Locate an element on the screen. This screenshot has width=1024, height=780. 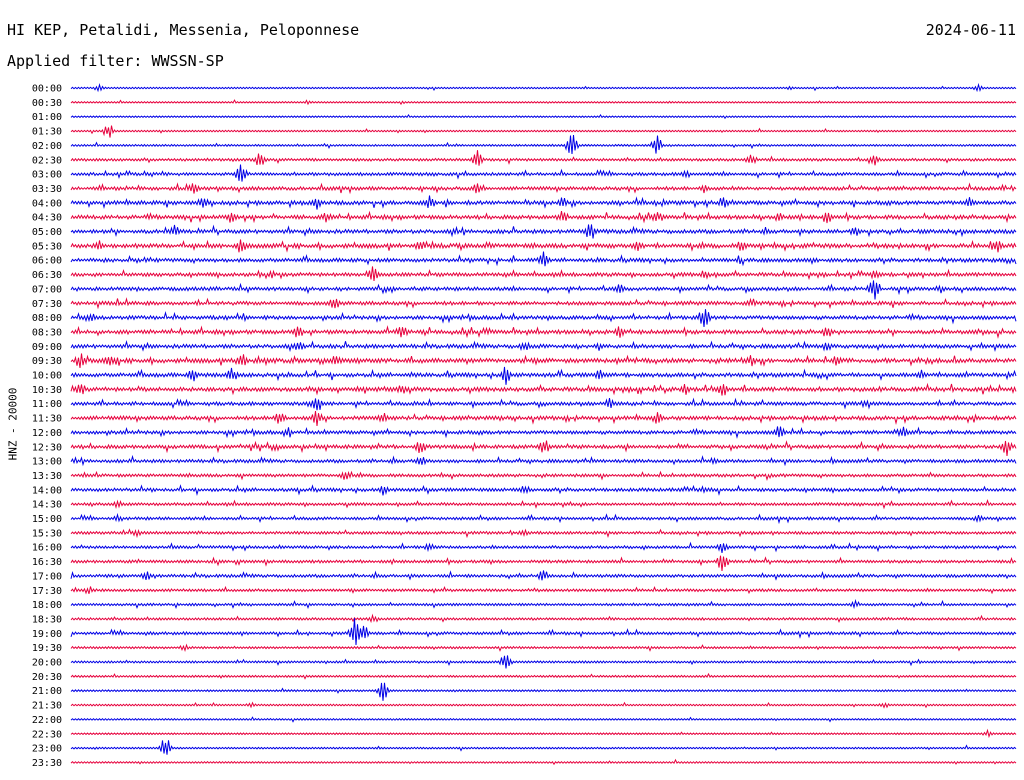
time-tick-label: 01:30 is located at coordinates (47, 132).